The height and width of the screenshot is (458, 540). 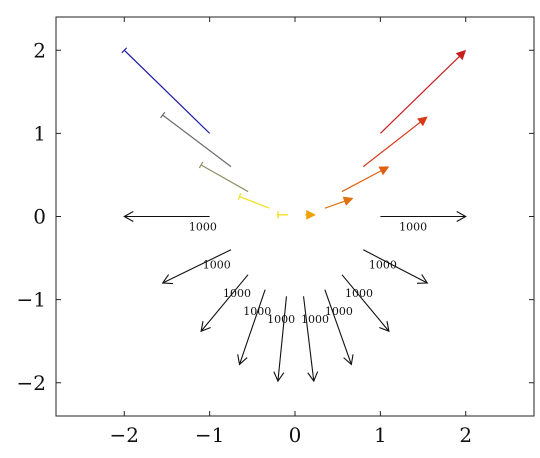 What do you see at coordinates (31, 383) in the screenshot?
I see `y-tick-label: −2` at bounding box center [31, 383].